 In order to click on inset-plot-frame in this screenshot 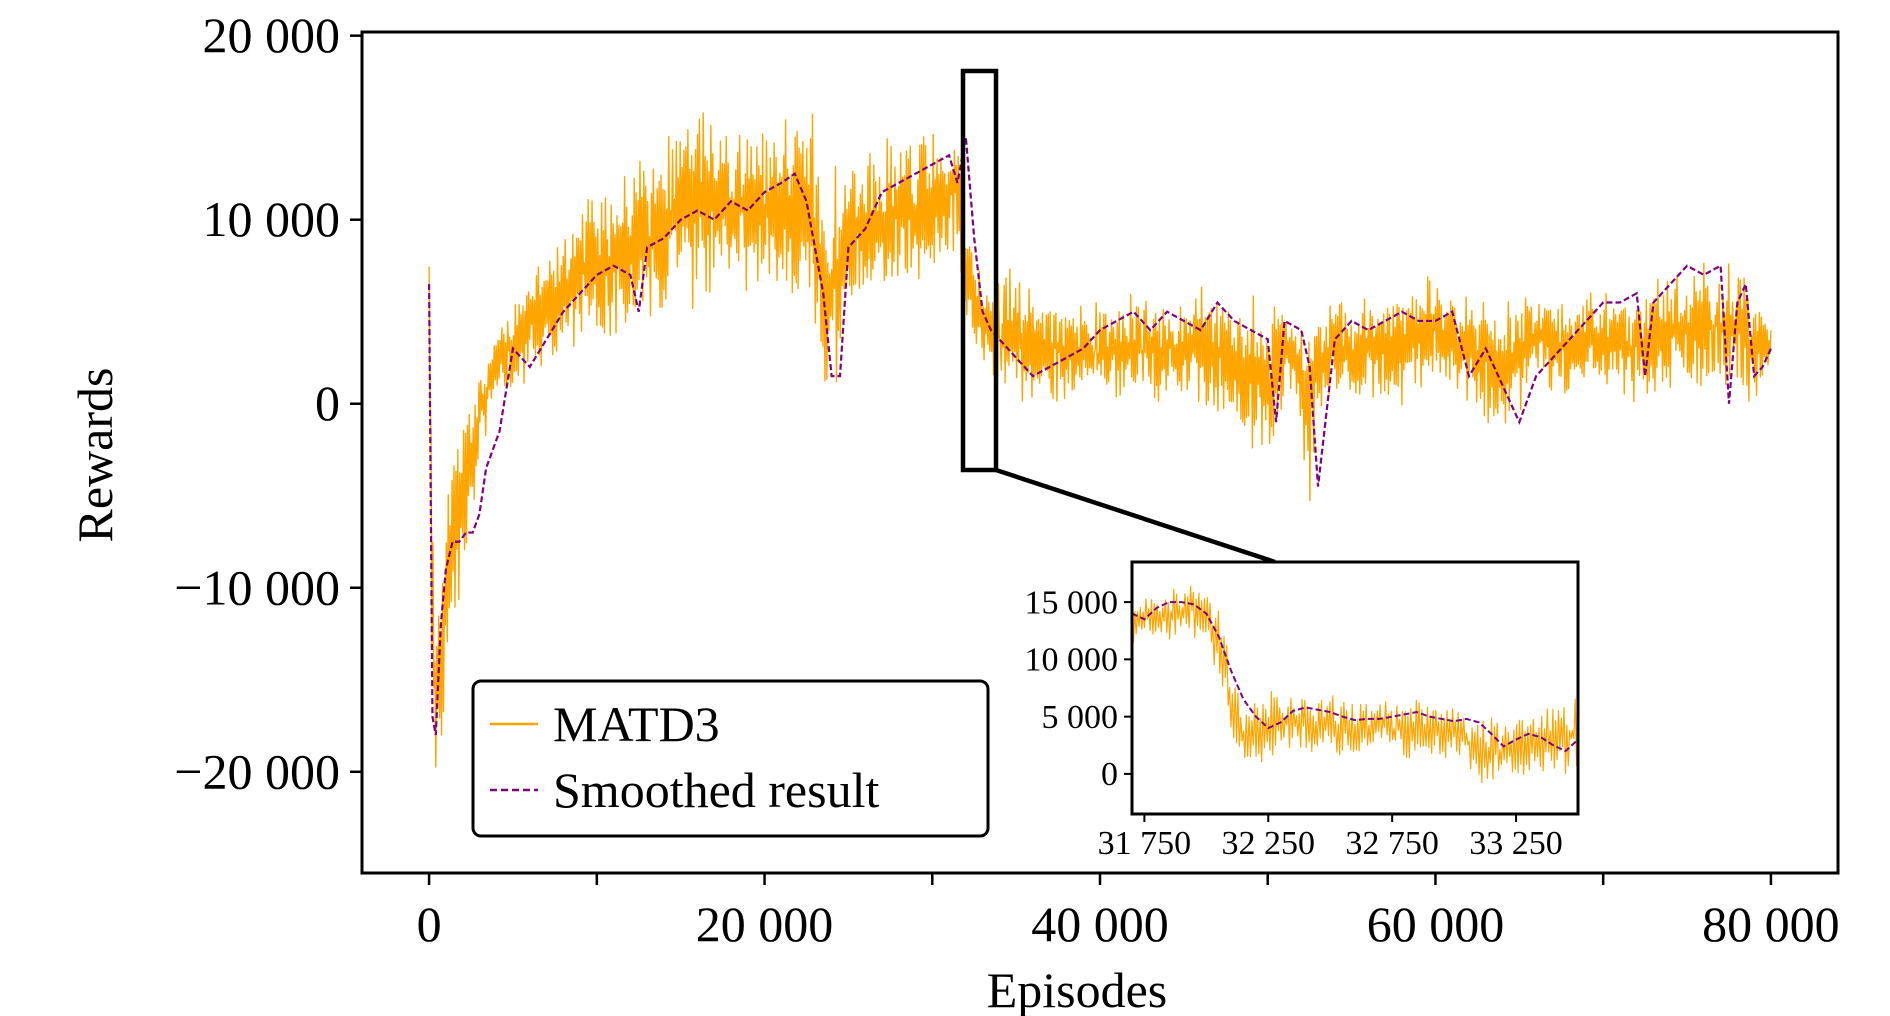, I will do `click(1355, 688)`.